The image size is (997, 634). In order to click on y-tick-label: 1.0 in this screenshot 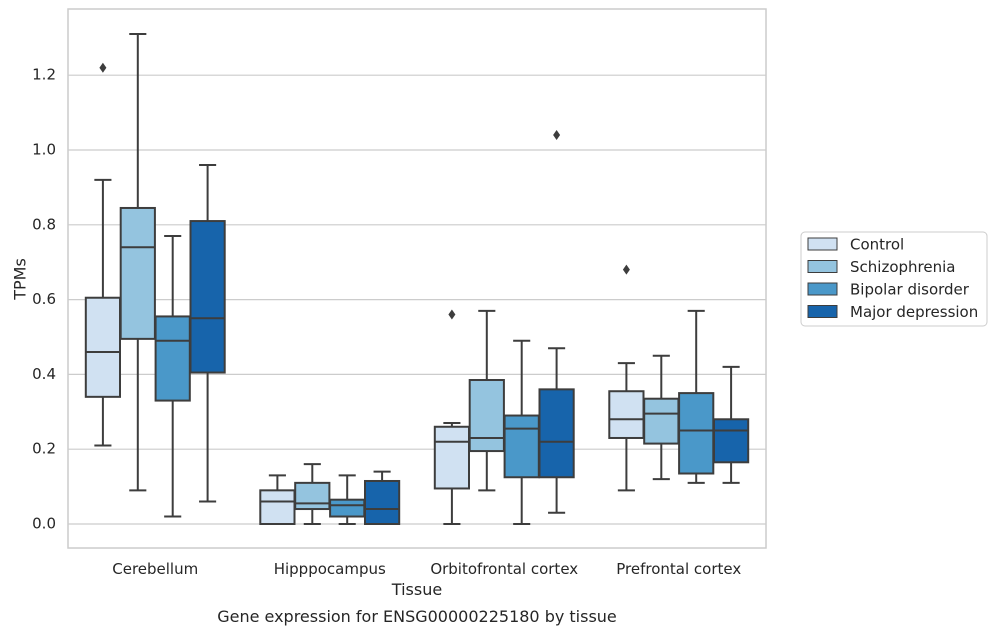, I will do `click(44, 150)`.